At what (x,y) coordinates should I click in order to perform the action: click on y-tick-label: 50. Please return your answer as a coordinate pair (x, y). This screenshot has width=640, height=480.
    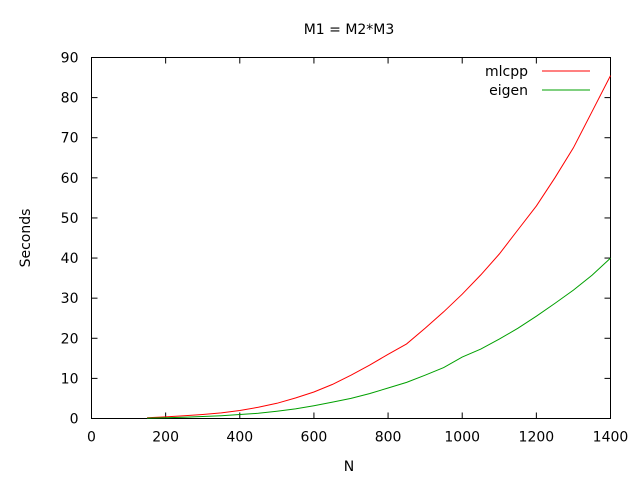
    Looking at the image, I should click on (70, 219).